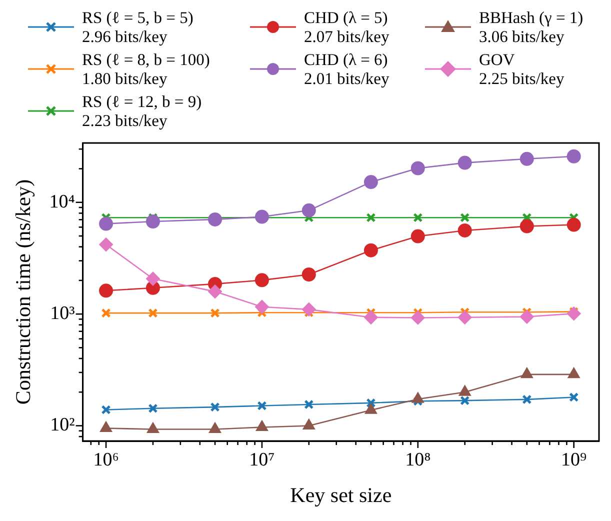 The width and height of the screenshot is (611, 521). Describe the element at coordinates (347, 27) in the screenshot. I see `legend-label: CHD (λ = 5) 2.07 bits/key` at that location.